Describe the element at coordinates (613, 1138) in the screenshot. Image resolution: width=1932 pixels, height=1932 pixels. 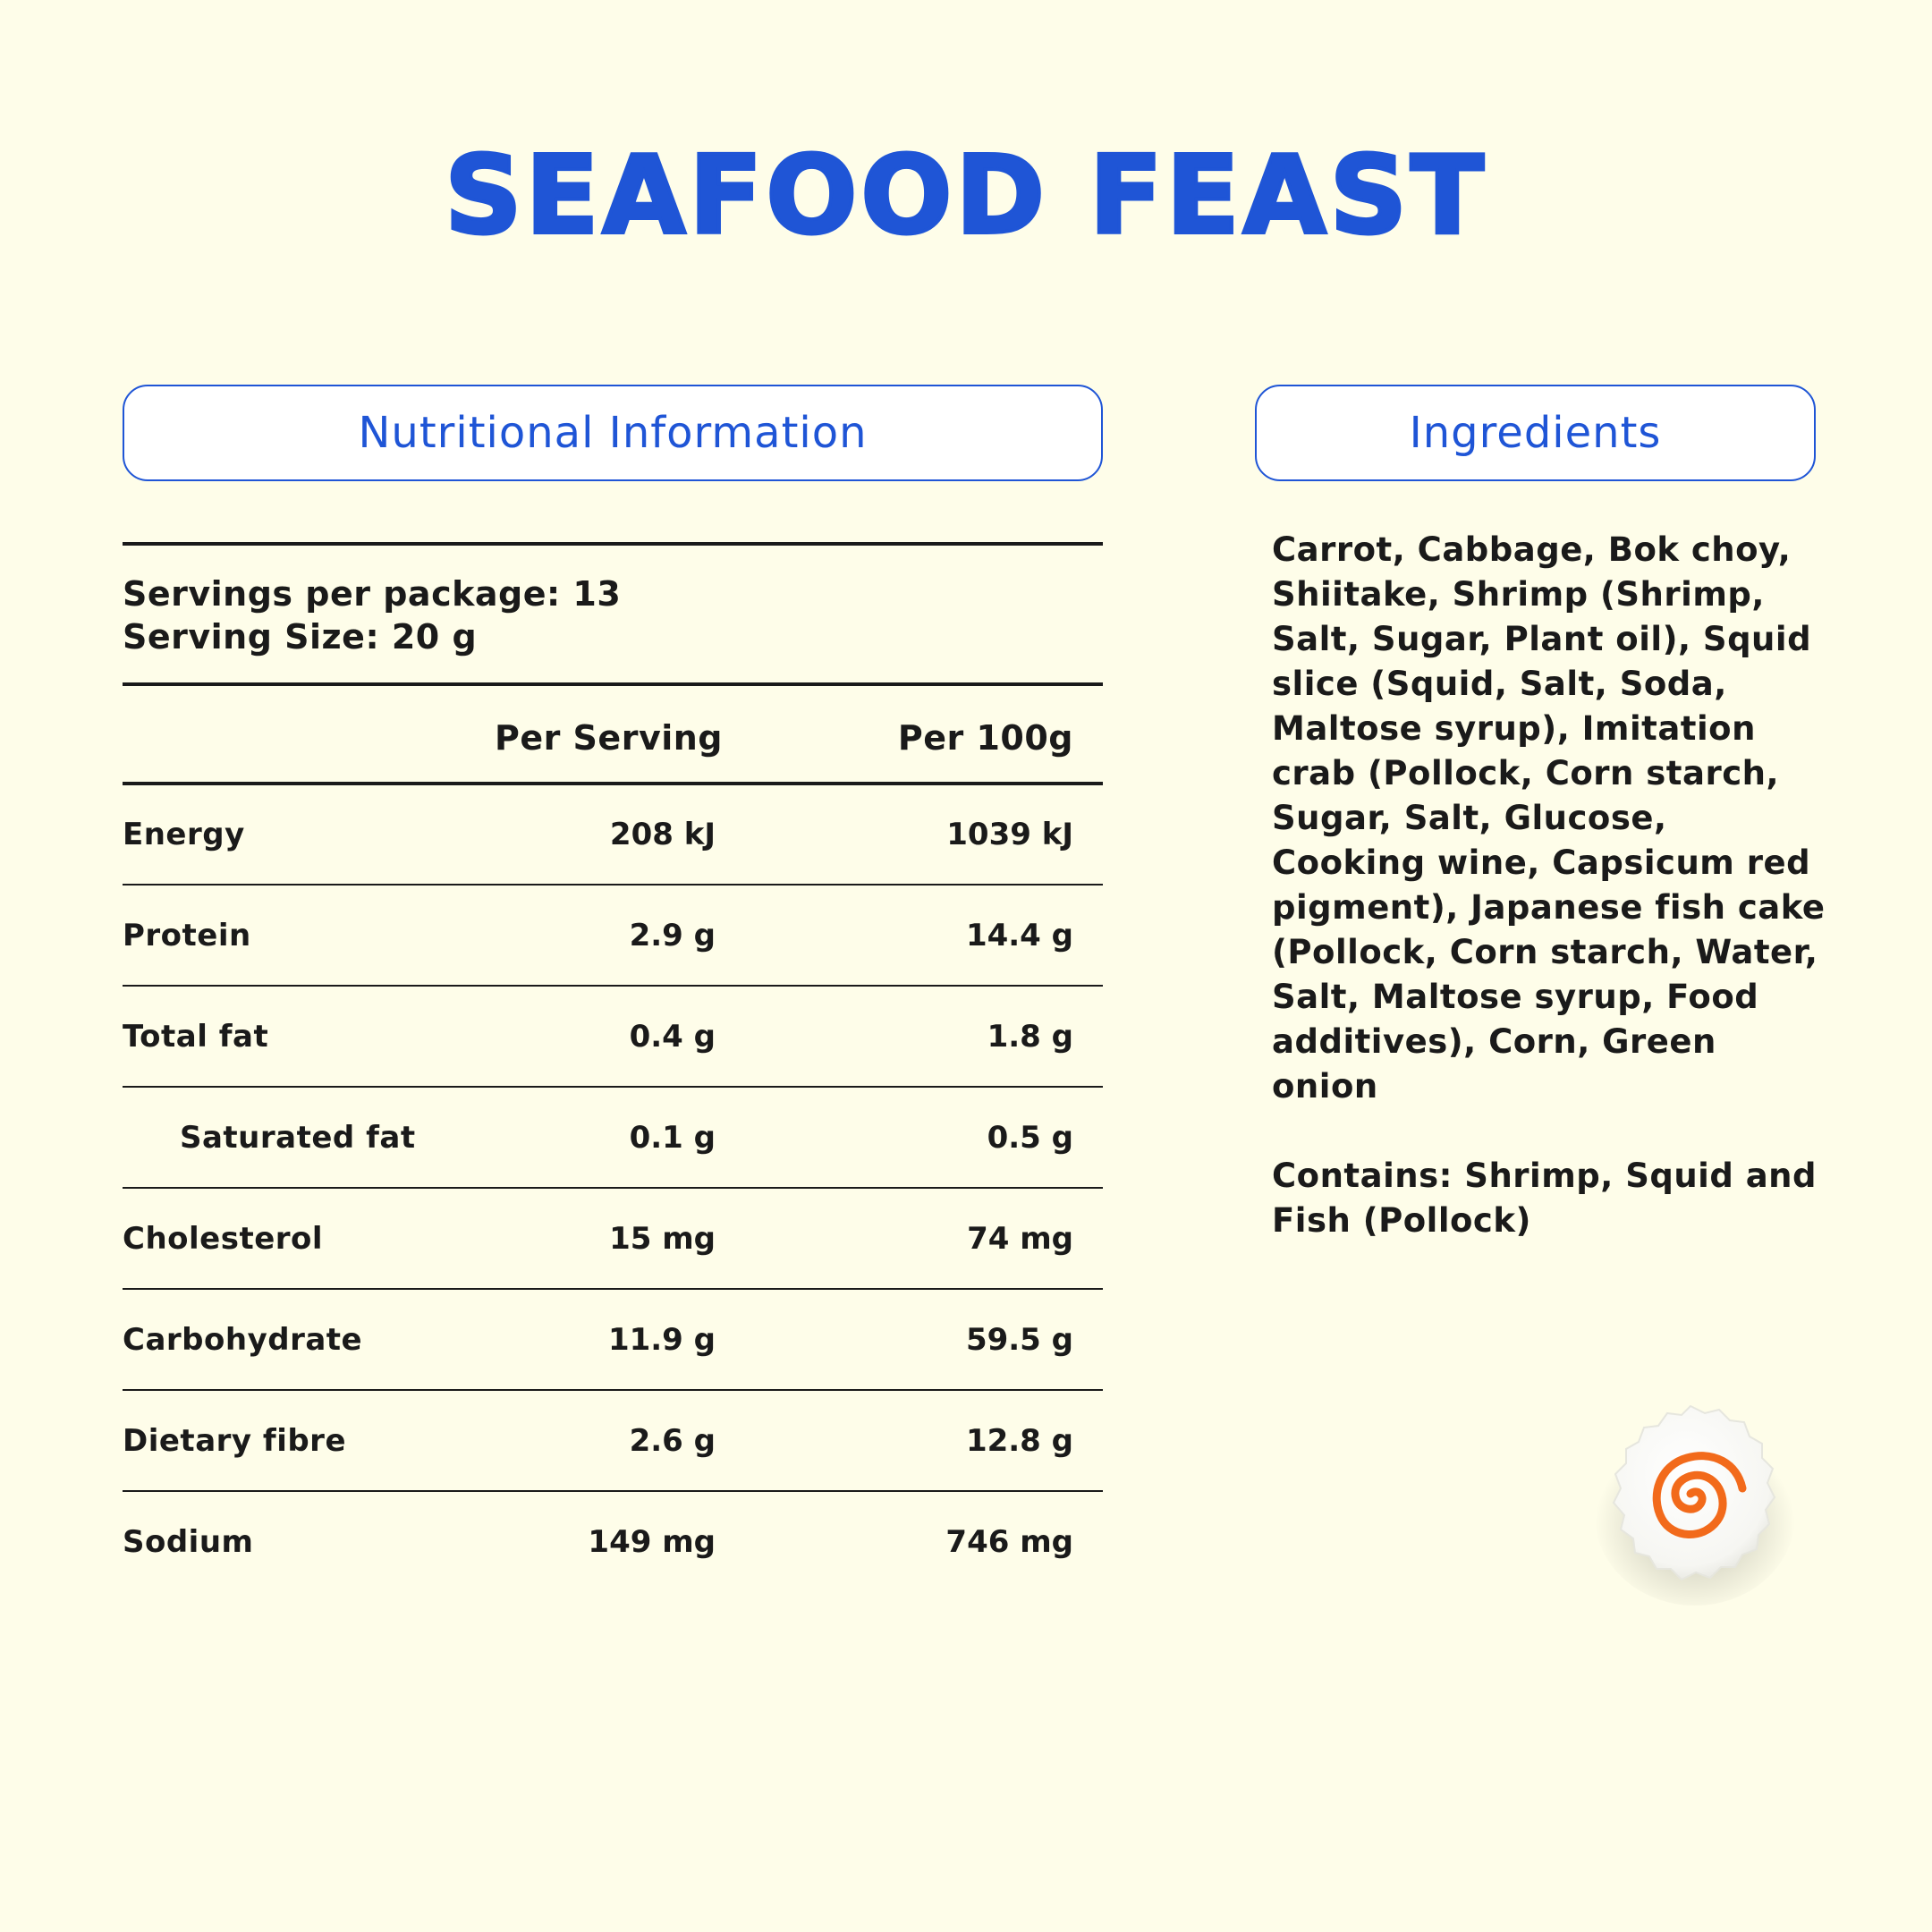
I see `table-row: Saturated fat 0.1 g 0.5 g` at that location.